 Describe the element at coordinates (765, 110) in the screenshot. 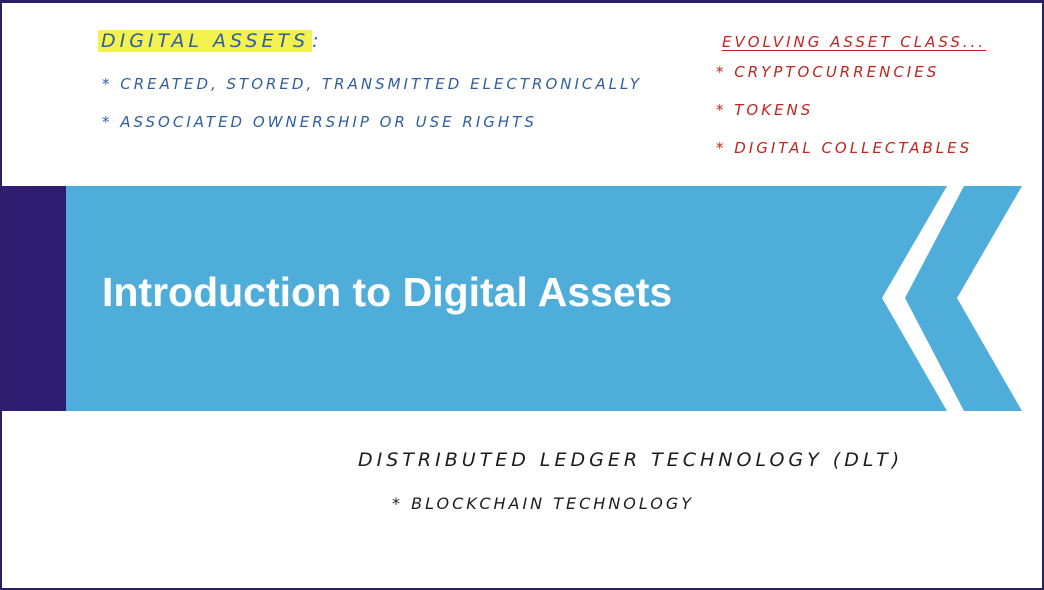

I see `note-tokens: * Tokens` at that location.